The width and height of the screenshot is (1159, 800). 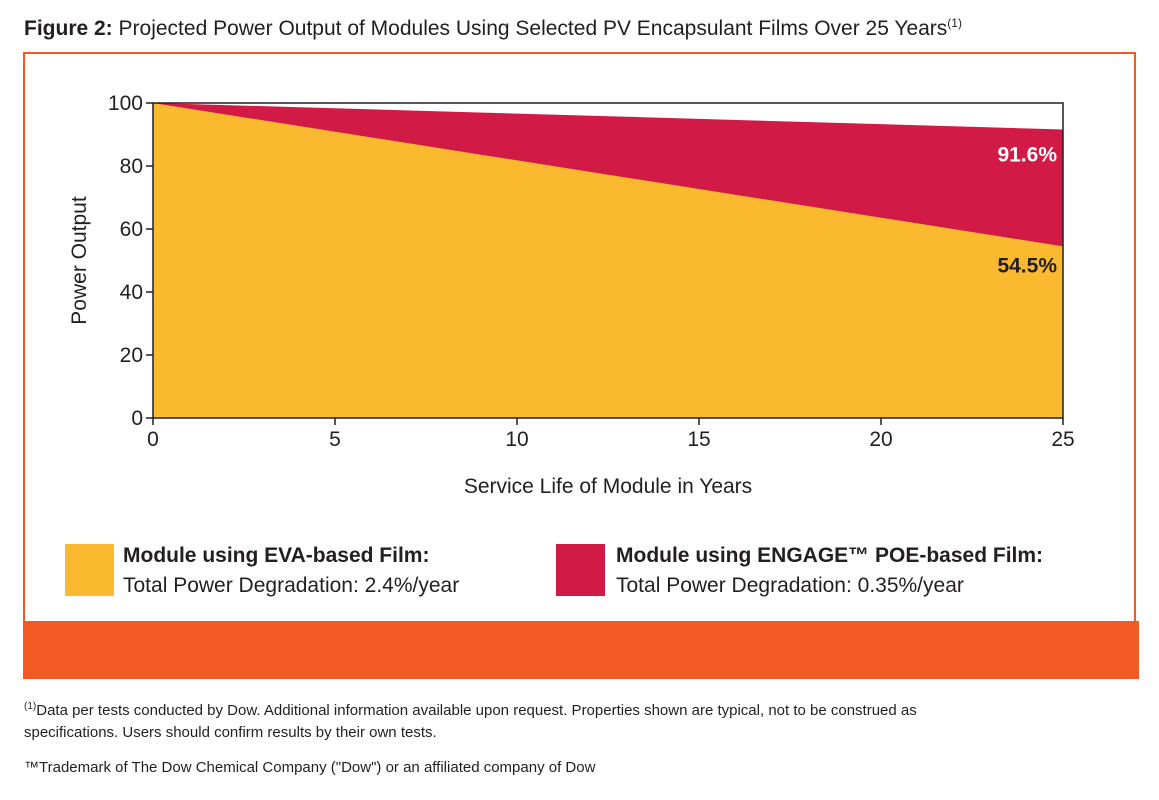 I want to click on legend-eva-subtitle: Total Power Degradation: 2.4%/year, so click(x=291, y=585).